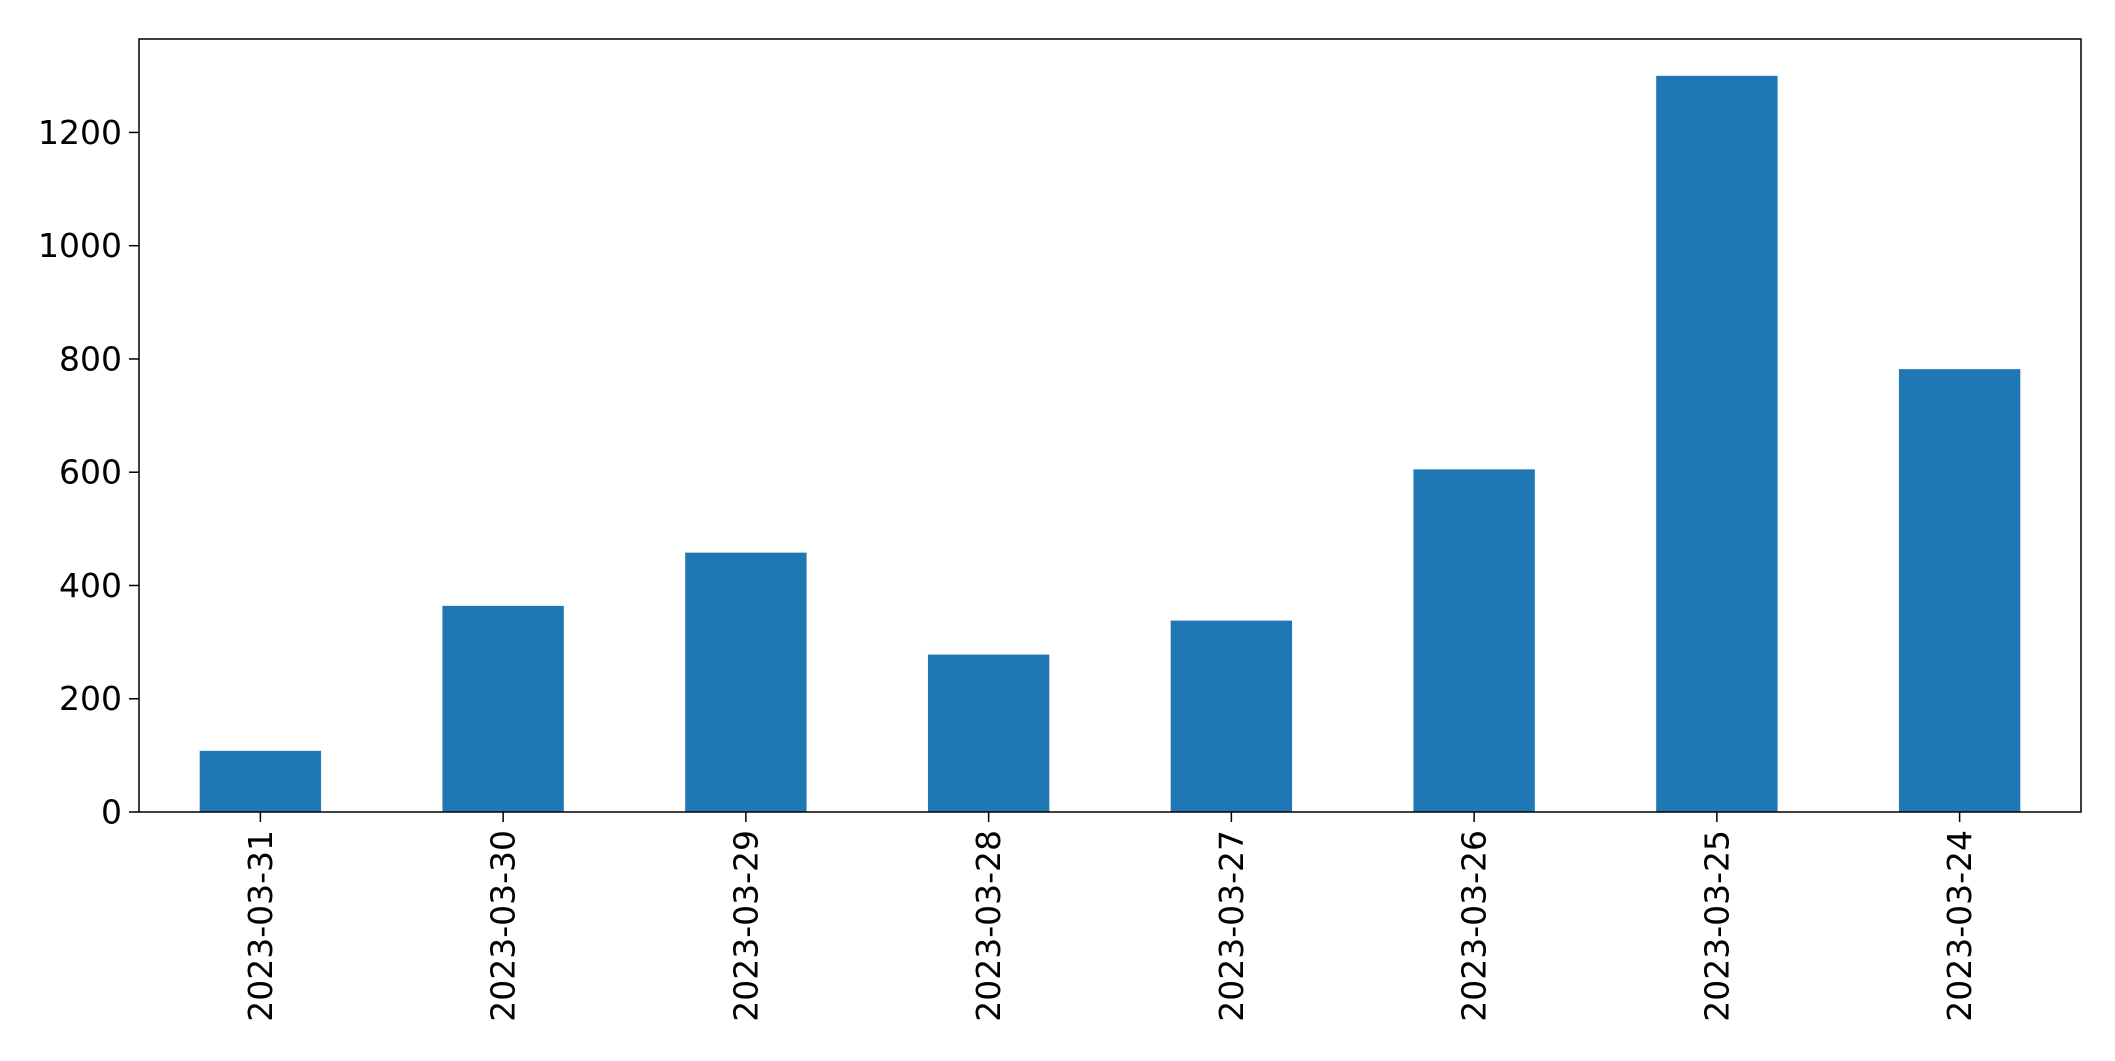 The image size is (2115, 1061). Describe the element at coordinates (90, 698) in the screenshot. I see `y-tick-label: 200` at that location.